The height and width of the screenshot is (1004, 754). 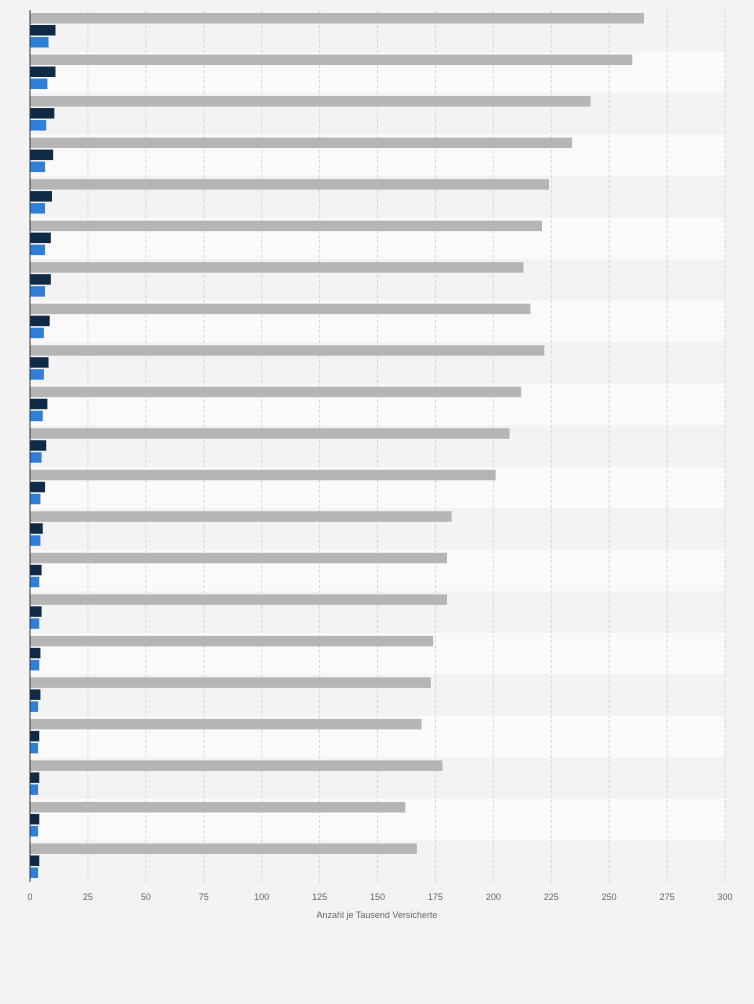 What do you see at coordinates (724, 897) in the screenshot?
I see `x-tick-label: 300` at bounding box center [724, 897].